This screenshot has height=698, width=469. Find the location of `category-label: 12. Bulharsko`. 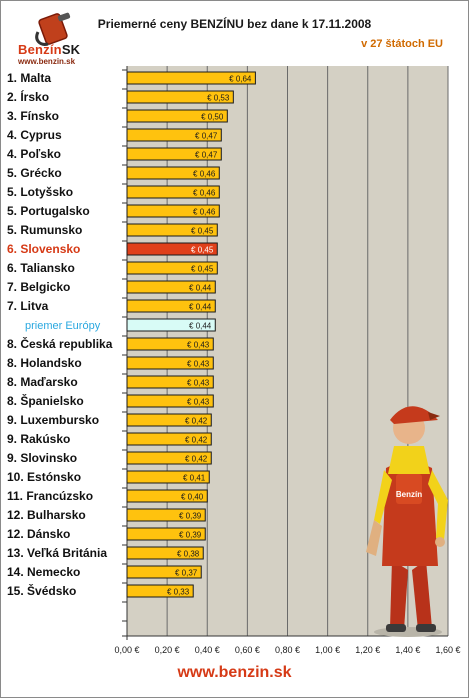

category-label: 12. Bulharsko is located at coordinates (46, 515).